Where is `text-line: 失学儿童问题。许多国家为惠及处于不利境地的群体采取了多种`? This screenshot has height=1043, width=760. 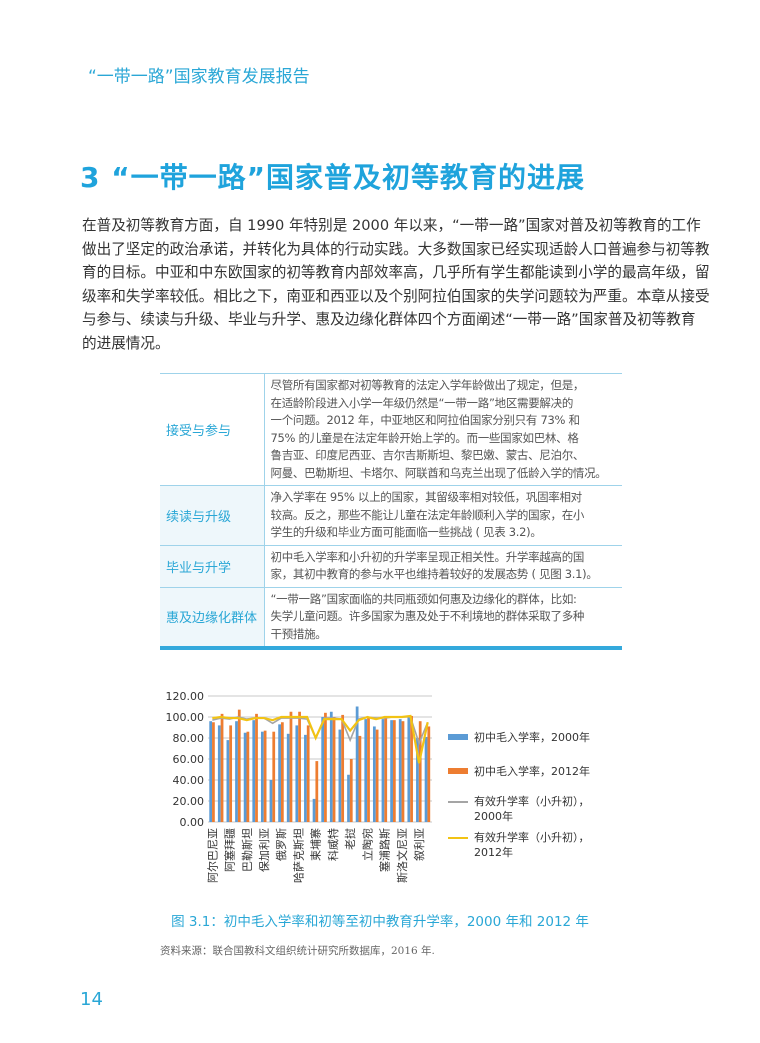 text-line: 失学儿童问题。许多国家为惠及处于不利境地的群体采取了多种 is located at coordinates (427, 616).